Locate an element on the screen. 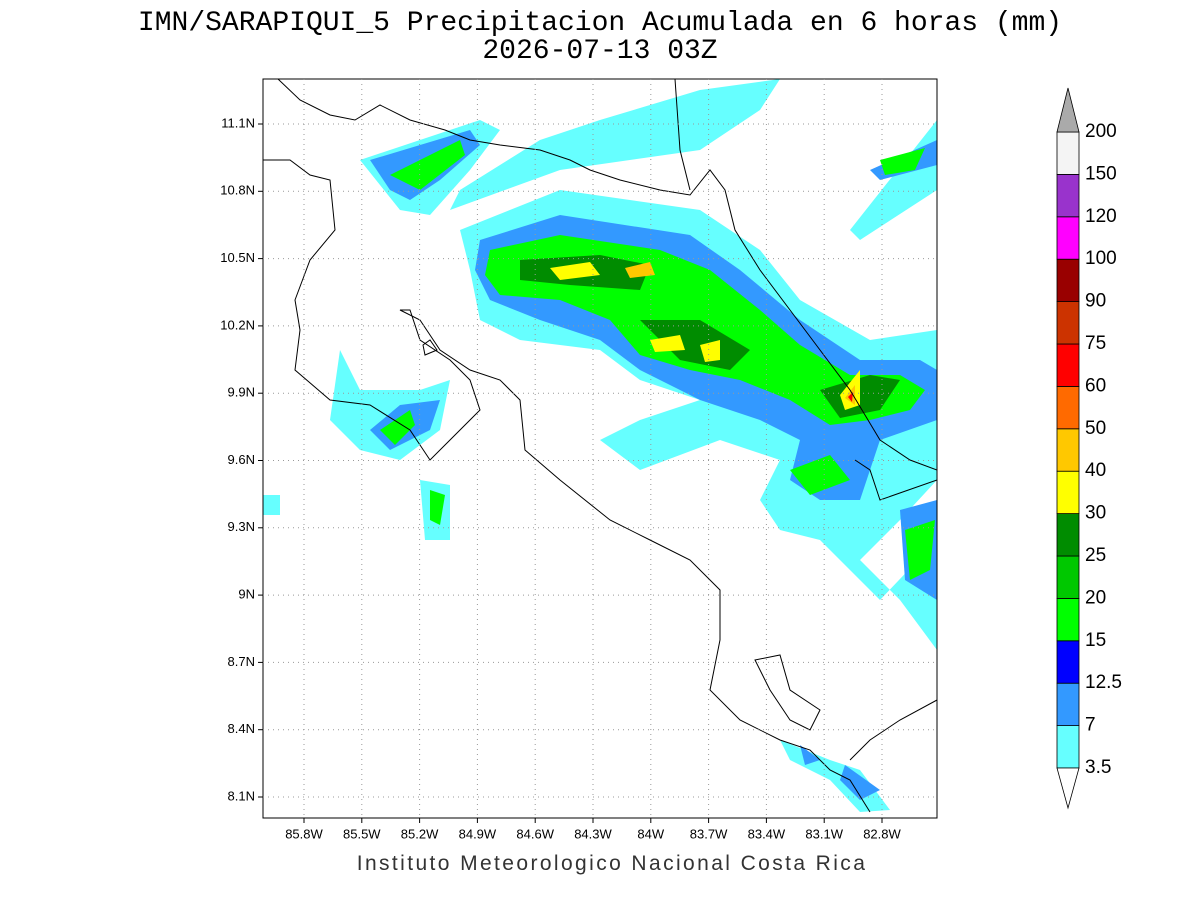 The image size is (1200, 900). lon-label: 84W is located at coordinates (650, 833).